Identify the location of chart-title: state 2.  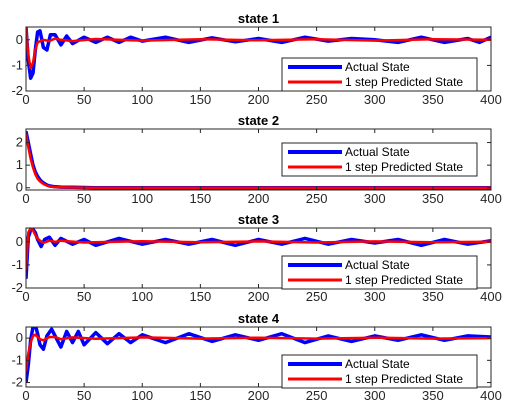
(258, 120).